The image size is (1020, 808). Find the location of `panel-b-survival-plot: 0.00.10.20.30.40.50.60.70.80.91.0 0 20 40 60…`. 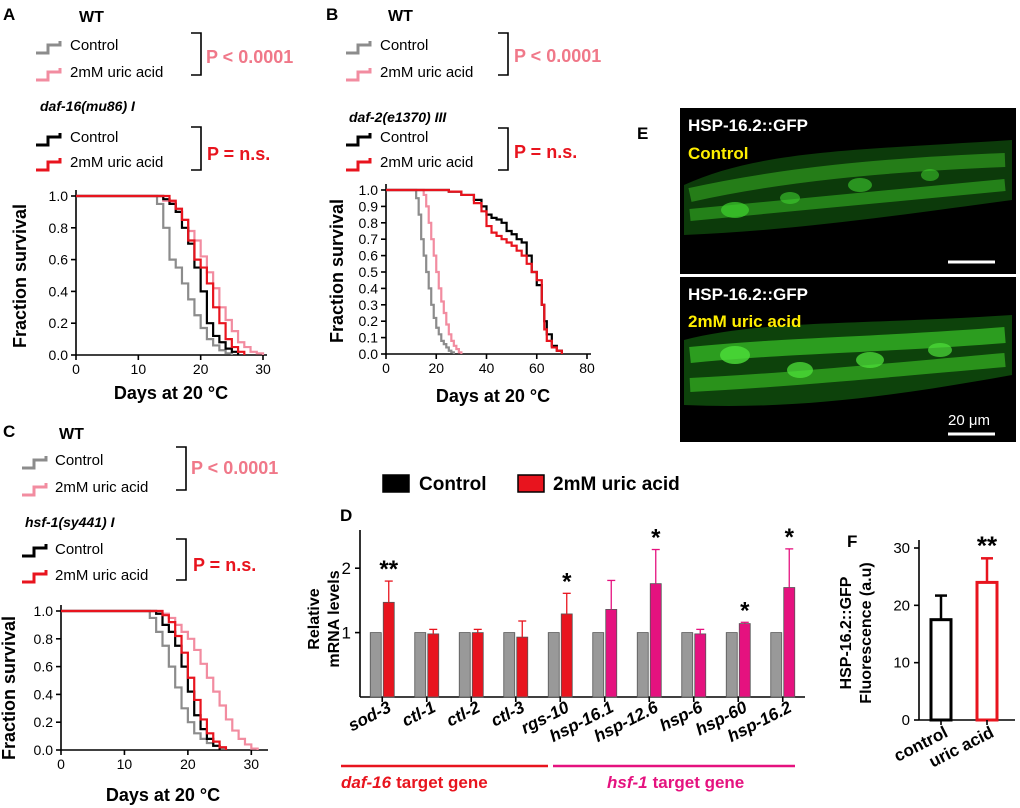

panel-b-survival-plot: 0.00.10.20.30.40.50.60.70.80.91.0 0 20 40 60… is located at coordinates (477, 279).